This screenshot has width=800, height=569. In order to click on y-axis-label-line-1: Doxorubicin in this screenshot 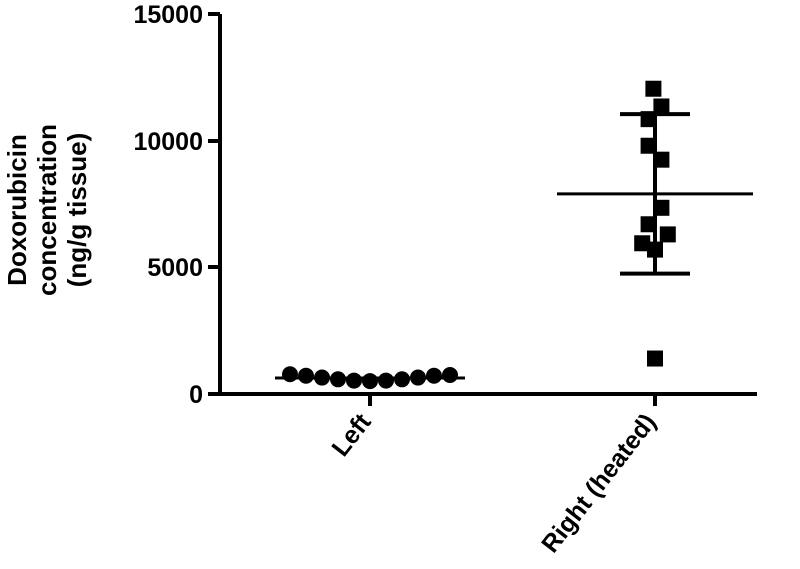, I will do `click(17, 210)`.